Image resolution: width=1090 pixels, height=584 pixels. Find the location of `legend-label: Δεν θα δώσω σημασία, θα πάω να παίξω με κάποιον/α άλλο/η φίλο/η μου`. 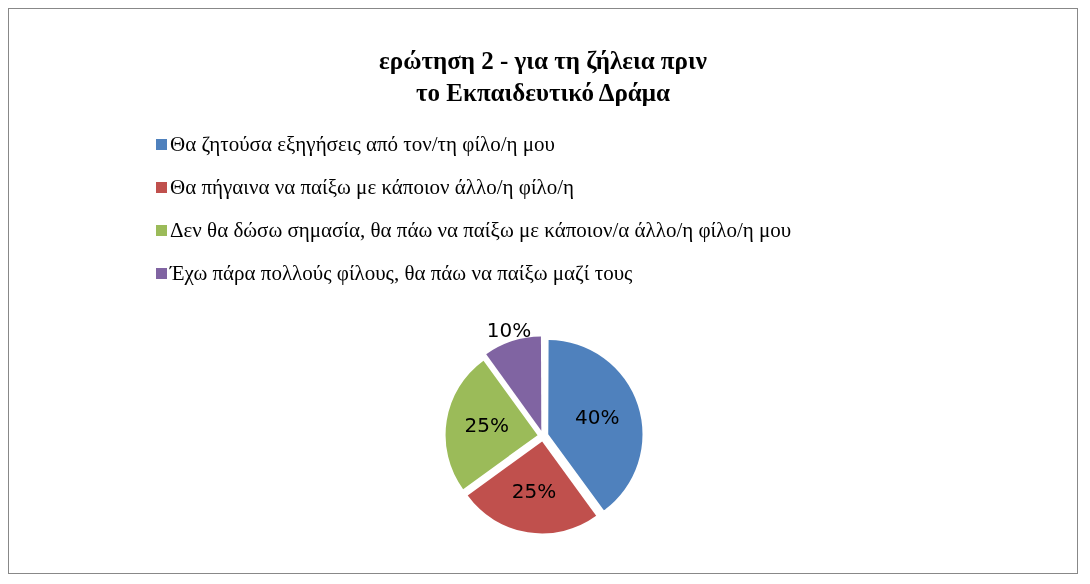

legend-label: Δεν θα δώσω σημασία, θα πάω να παίξω με κάποιον/α άλλο/η φίλο/η μου is located at coordinates (481, 230).